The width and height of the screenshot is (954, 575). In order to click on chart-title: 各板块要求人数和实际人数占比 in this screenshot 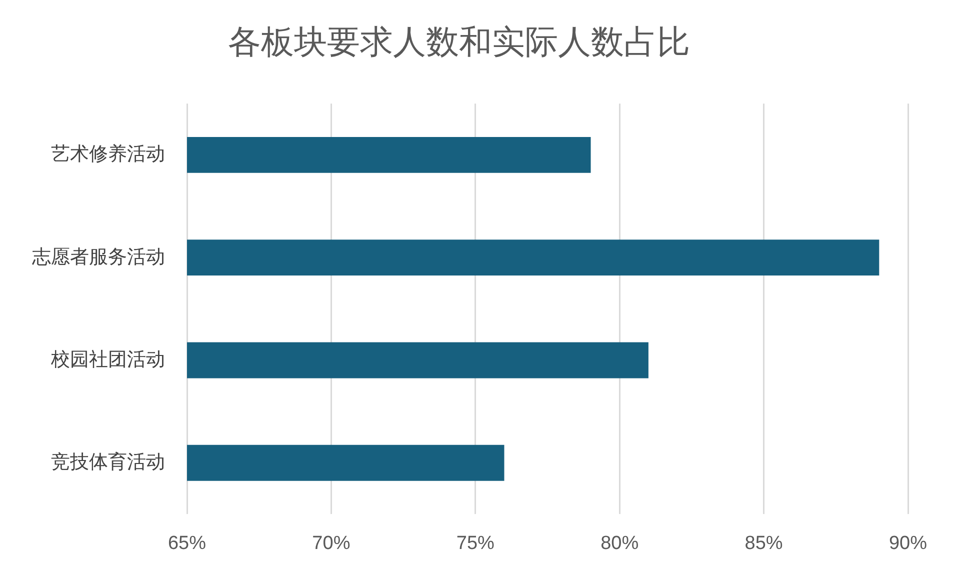, I will do `click(459, 41)`.